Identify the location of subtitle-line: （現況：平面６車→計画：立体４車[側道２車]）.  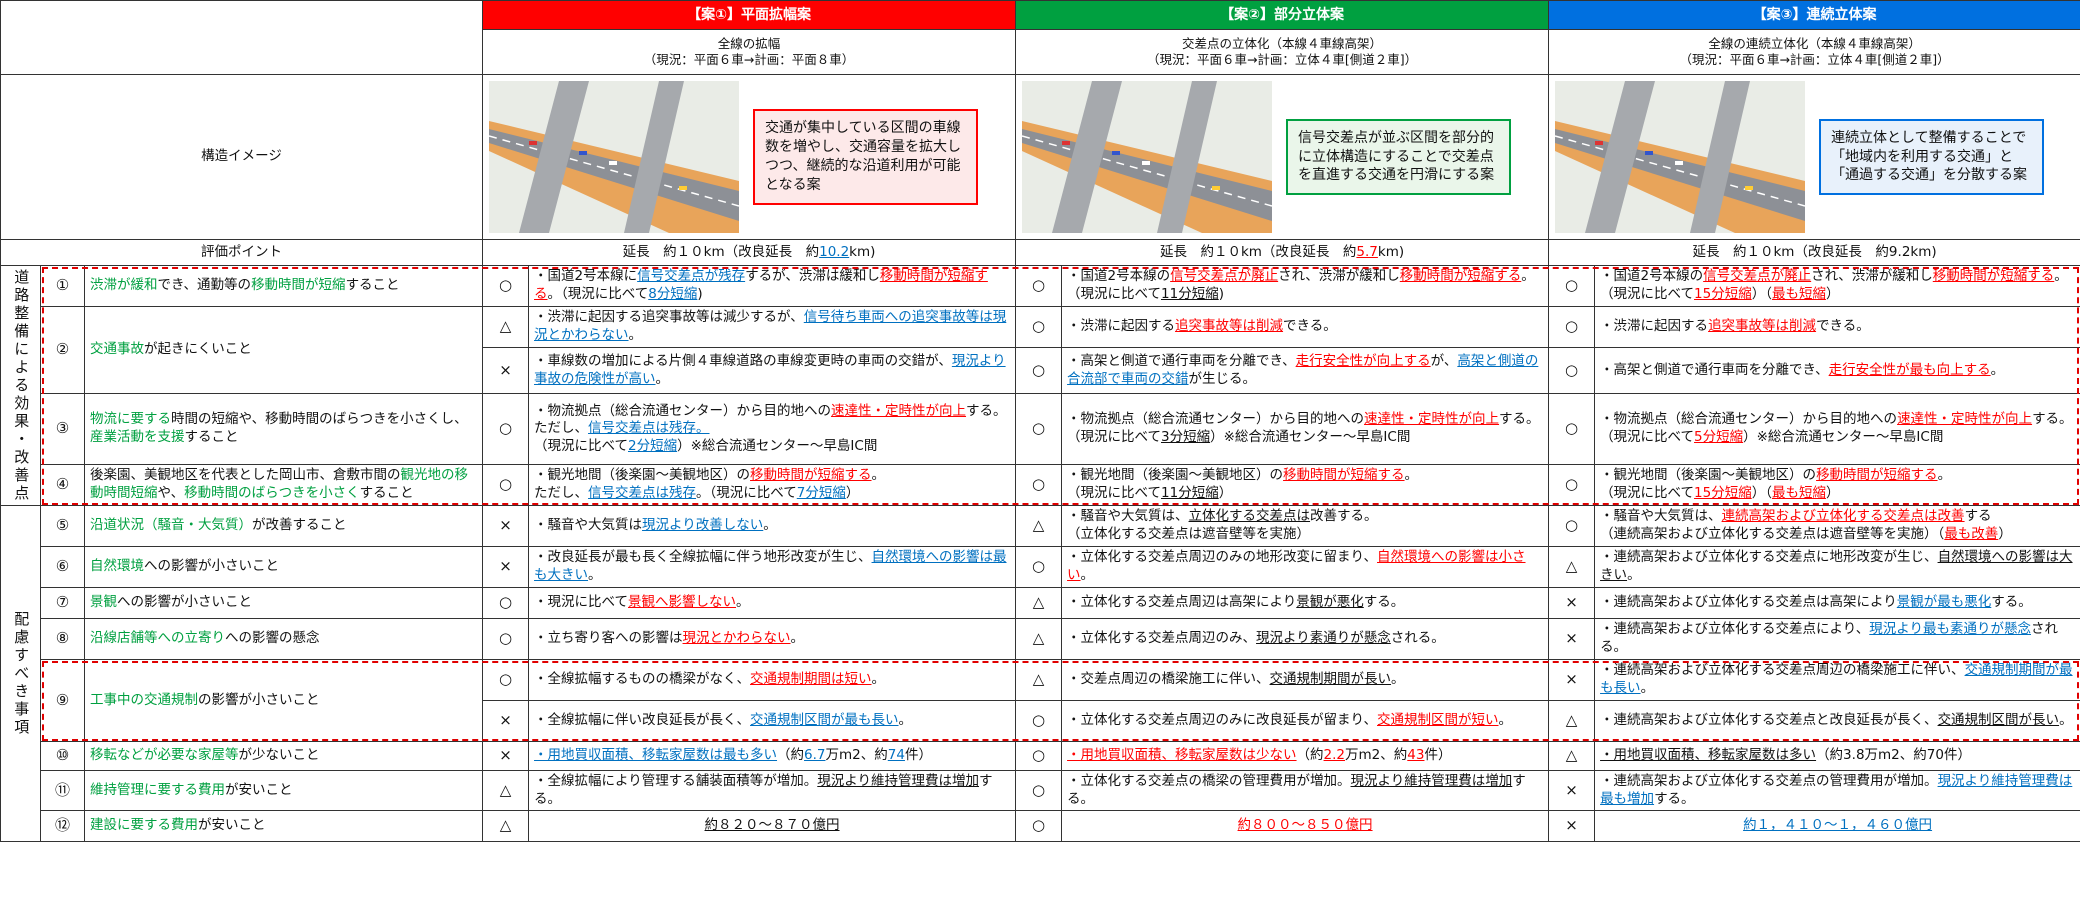
(1282, 59).